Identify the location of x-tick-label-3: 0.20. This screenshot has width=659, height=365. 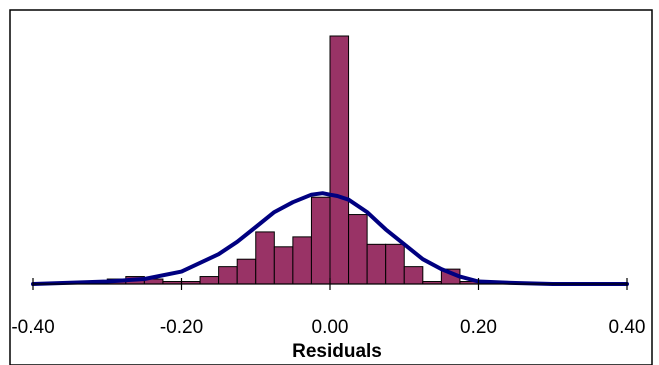
(478, 327).